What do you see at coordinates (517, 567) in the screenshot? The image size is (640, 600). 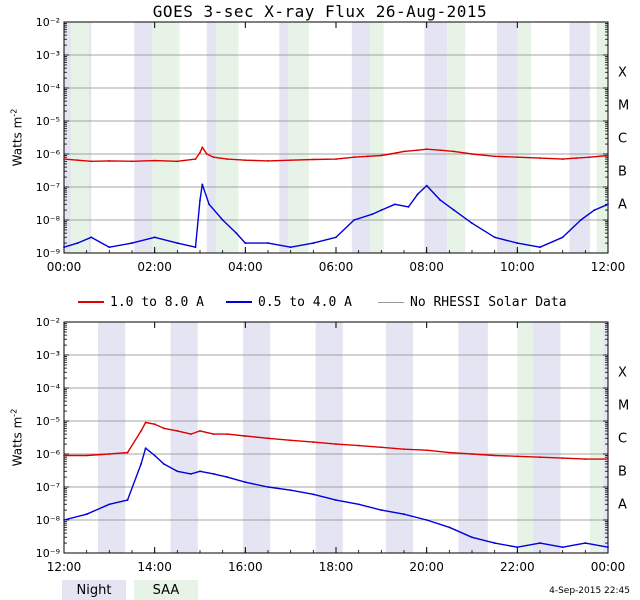 I see `x-tick-label: 22:00` at bounding box center [517, 567].